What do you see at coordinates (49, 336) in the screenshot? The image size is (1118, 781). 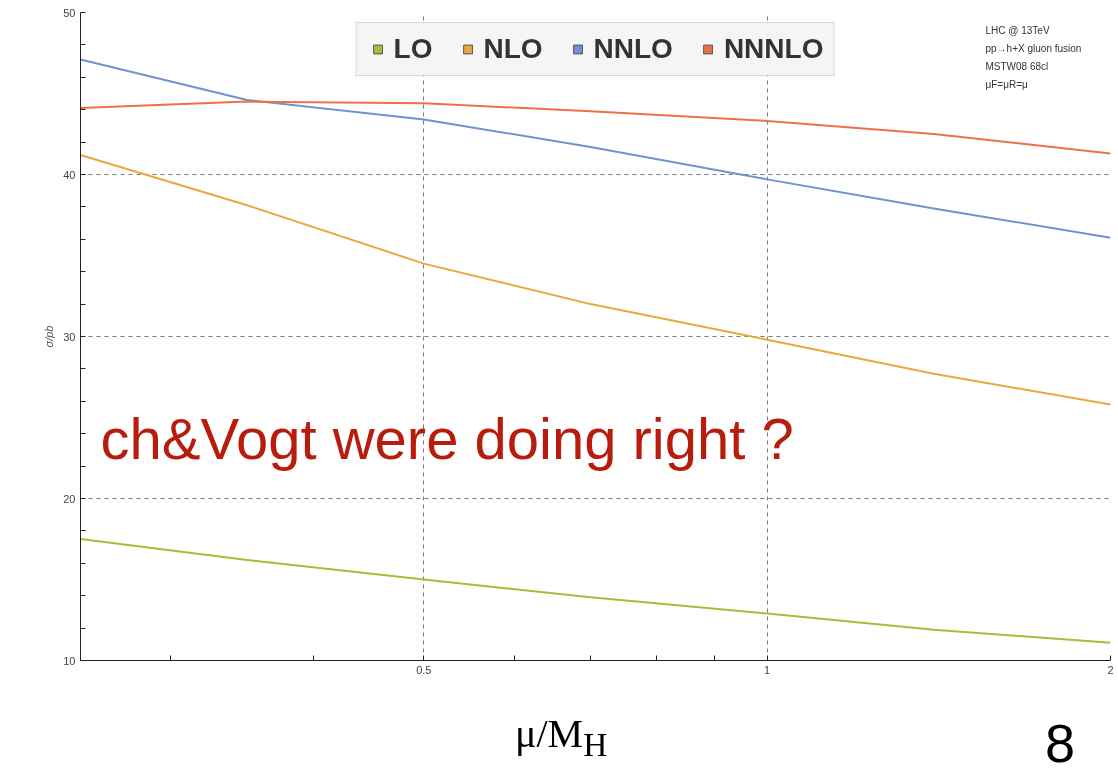 I see `y-axis-title: σ/pb` at bounding box center [49, 336].